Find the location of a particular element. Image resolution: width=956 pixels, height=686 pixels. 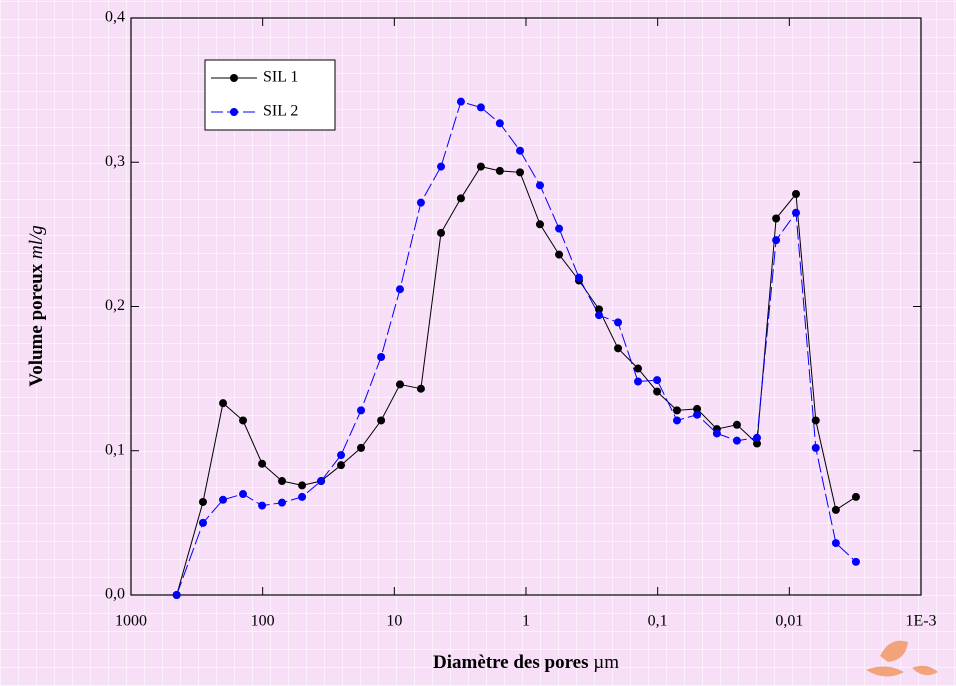

legend-box is located at coordinates (270, 95).